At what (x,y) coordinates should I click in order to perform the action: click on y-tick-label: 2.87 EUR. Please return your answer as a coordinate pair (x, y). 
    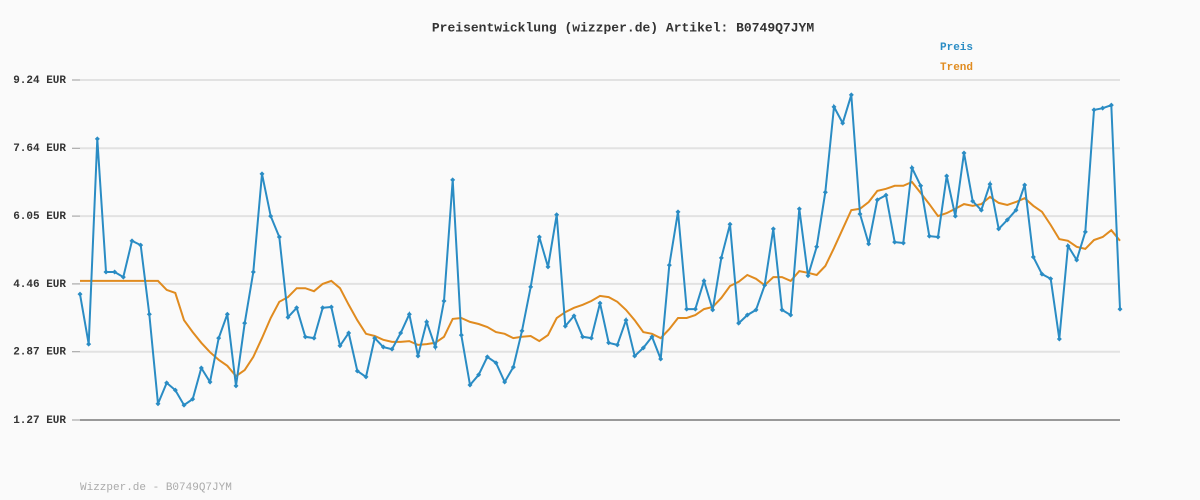
    Looking at the image, I should click on (39, 353).